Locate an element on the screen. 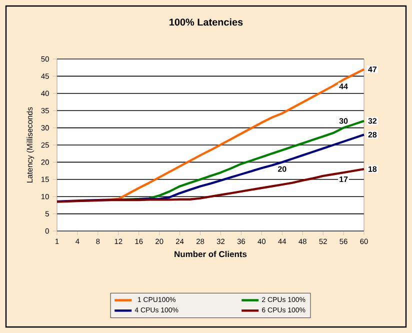 Image resolution: width=412 pixels, height=333 pixels. x-axis-title: Number of Clients is located at coordinates (210, 254).